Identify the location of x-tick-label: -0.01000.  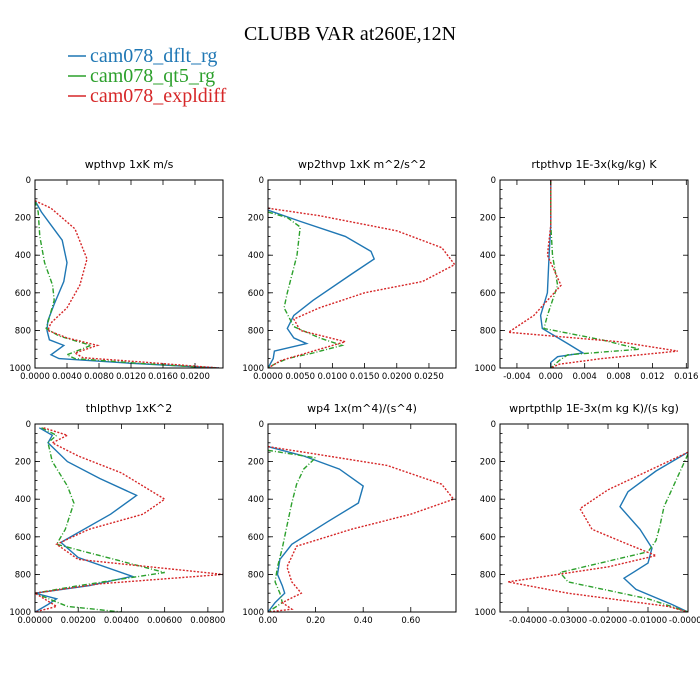
(648, 621).